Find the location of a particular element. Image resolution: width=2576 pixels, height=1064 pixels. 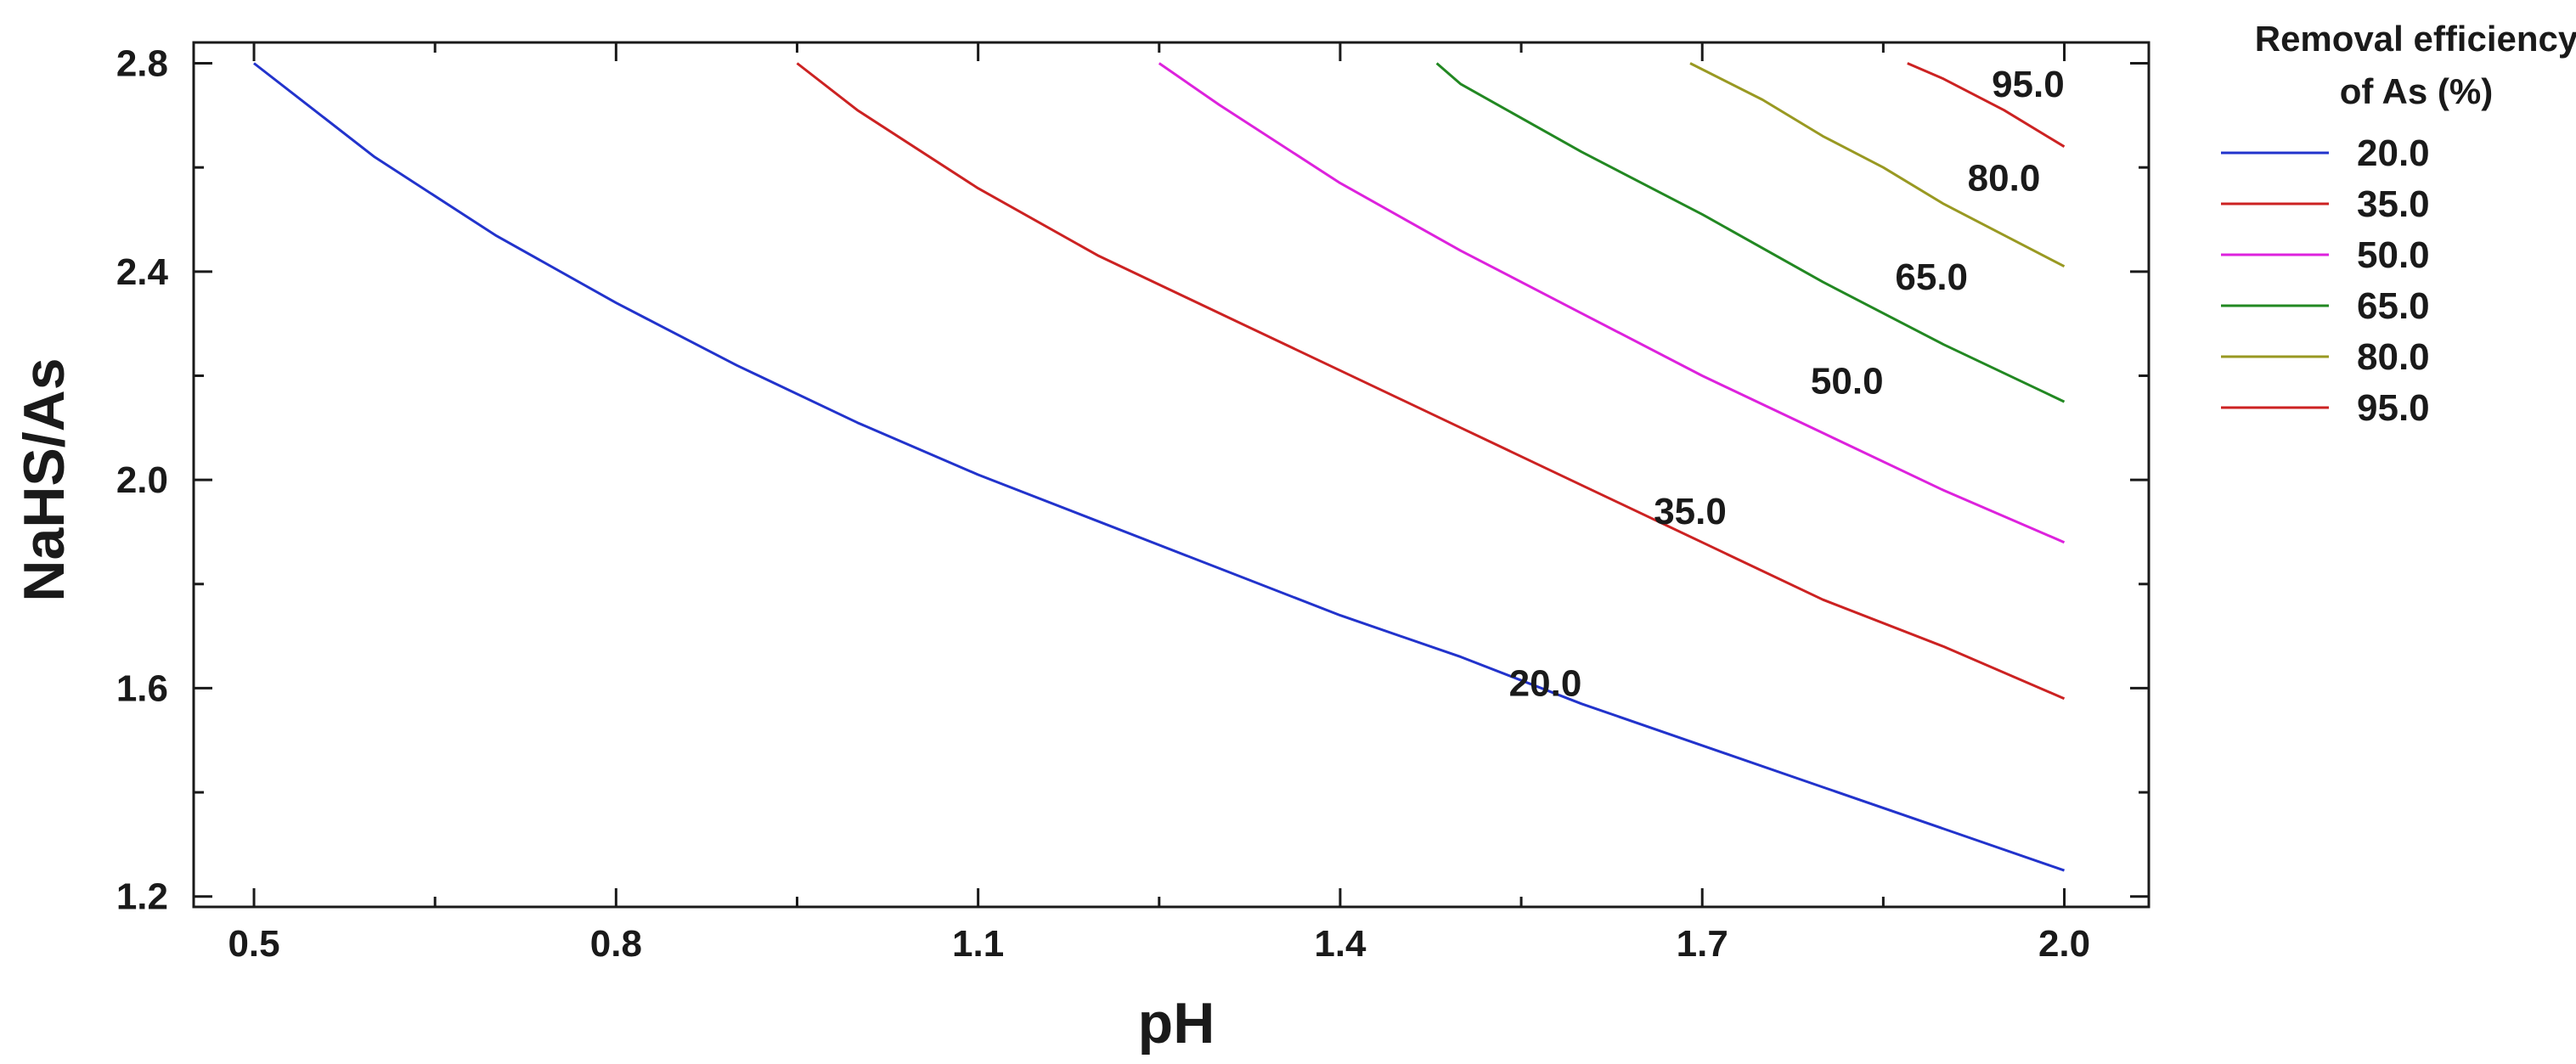

x-tick-label: 2.0 is located at coordinates (2064, 944).